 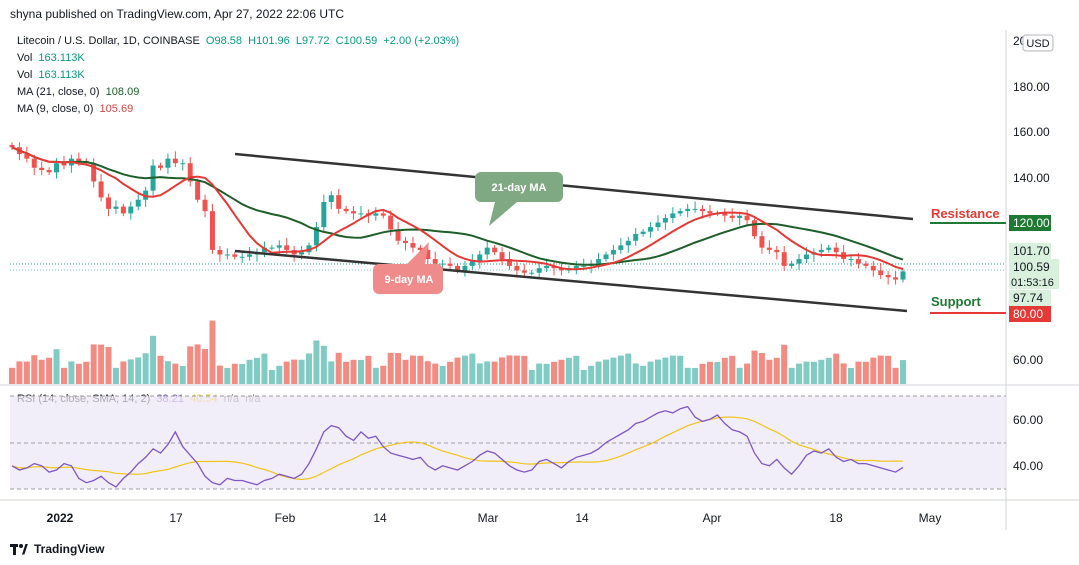 I want to click on channel-lower-line, so click(x=571, y=281).